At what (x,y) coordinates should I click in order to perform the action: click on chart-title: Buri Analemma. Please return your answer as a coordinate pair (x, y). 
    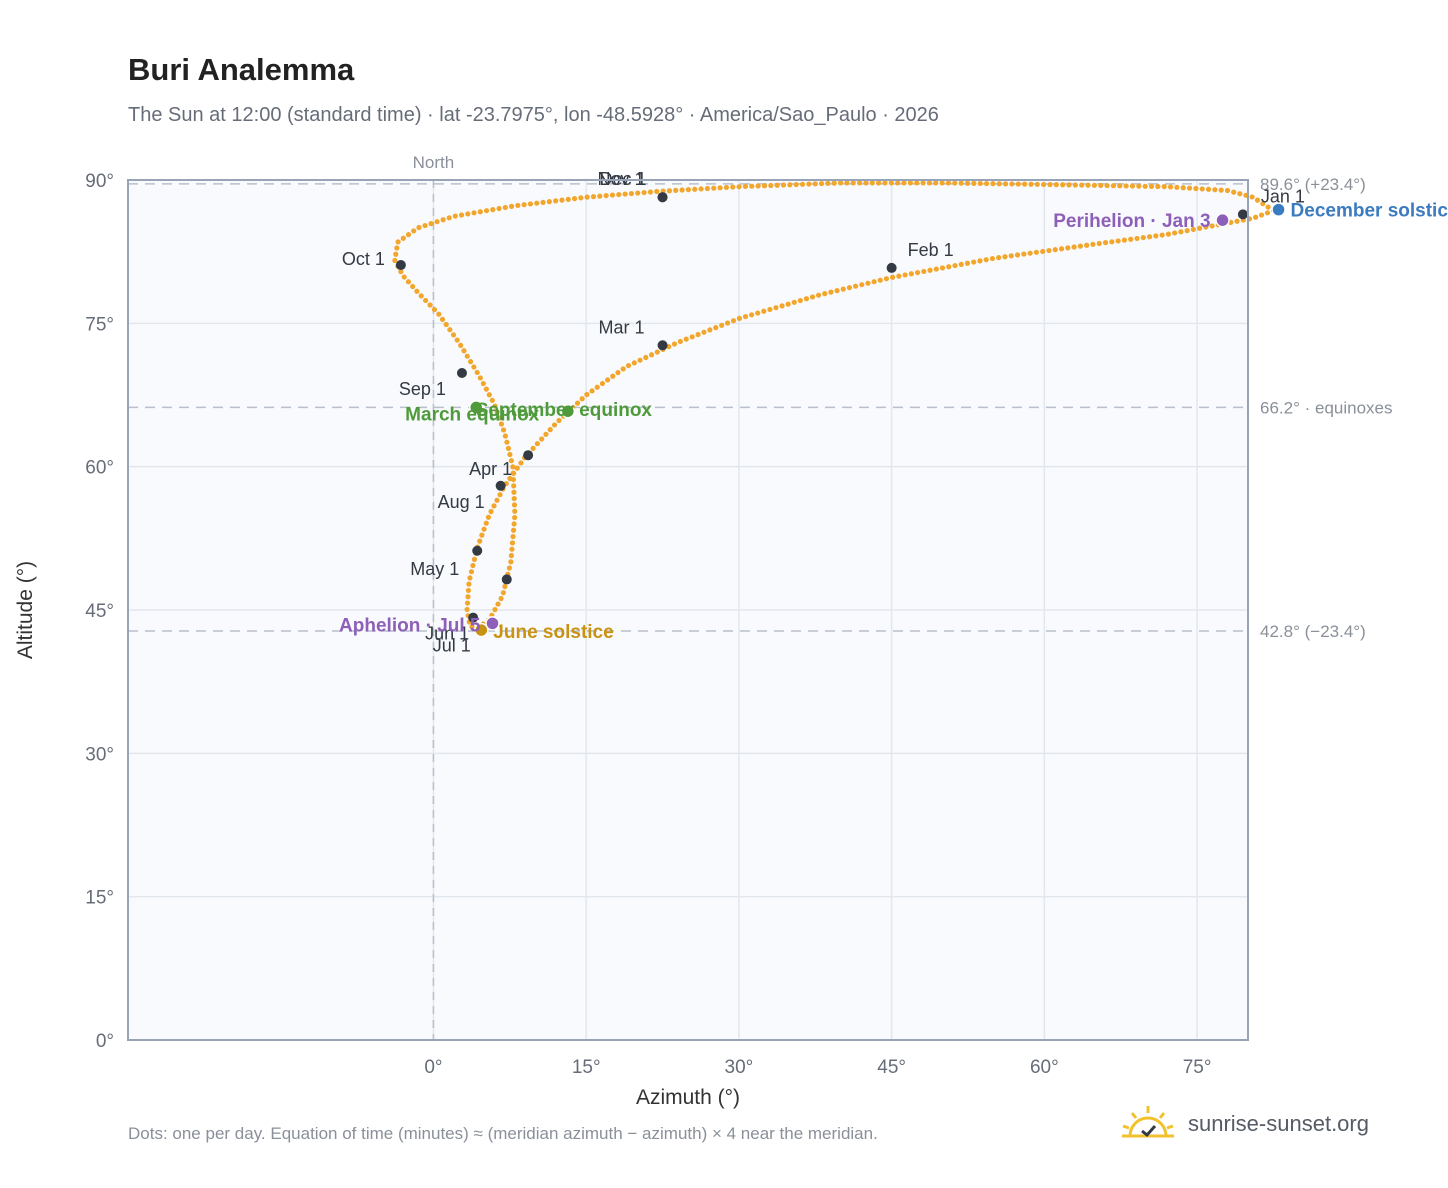
    Looking at the image, I should click on (241, 69).